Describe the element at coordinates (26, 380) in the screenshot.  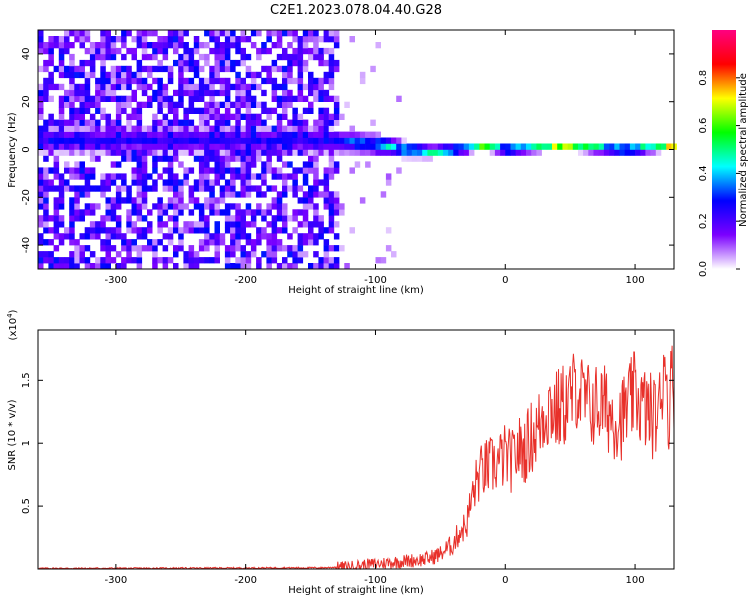
I see `y-tick-label: 1.5` at that location.